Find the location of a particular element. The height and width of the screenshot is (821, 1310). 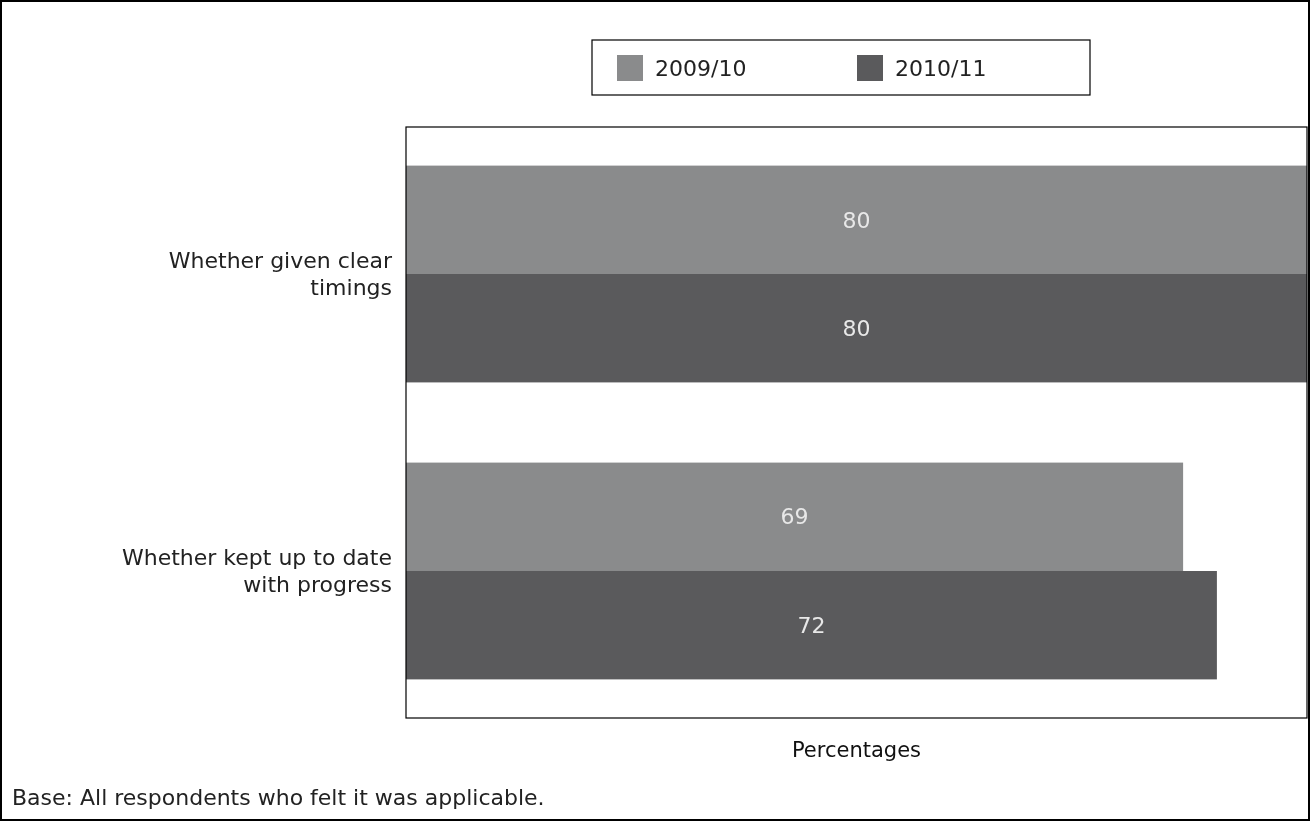

text: Base: All respondents who felt it was applicable. is located at coordinates (278, 797).